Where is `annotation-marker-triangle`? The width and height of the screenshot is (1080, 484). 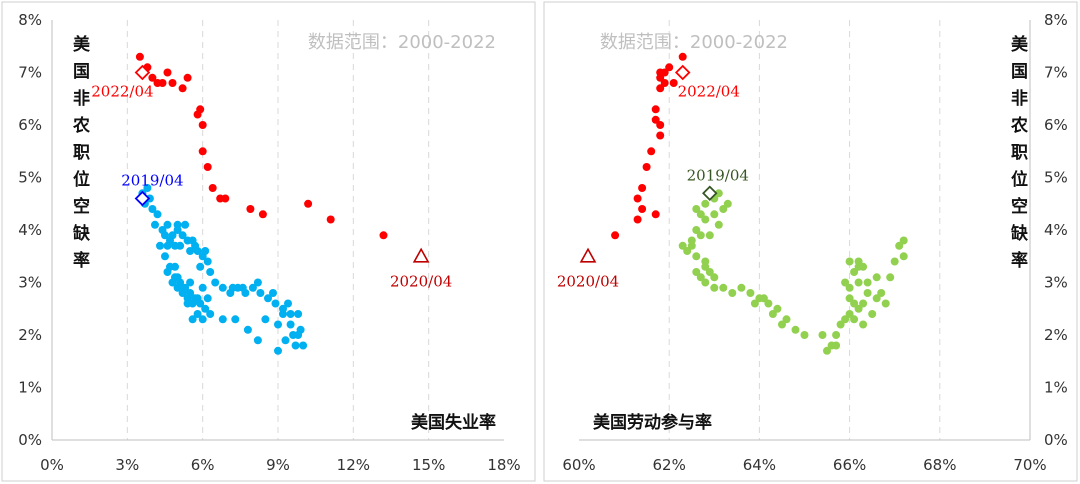
annotation-marker-triangle is located at coordinates (588, 255).